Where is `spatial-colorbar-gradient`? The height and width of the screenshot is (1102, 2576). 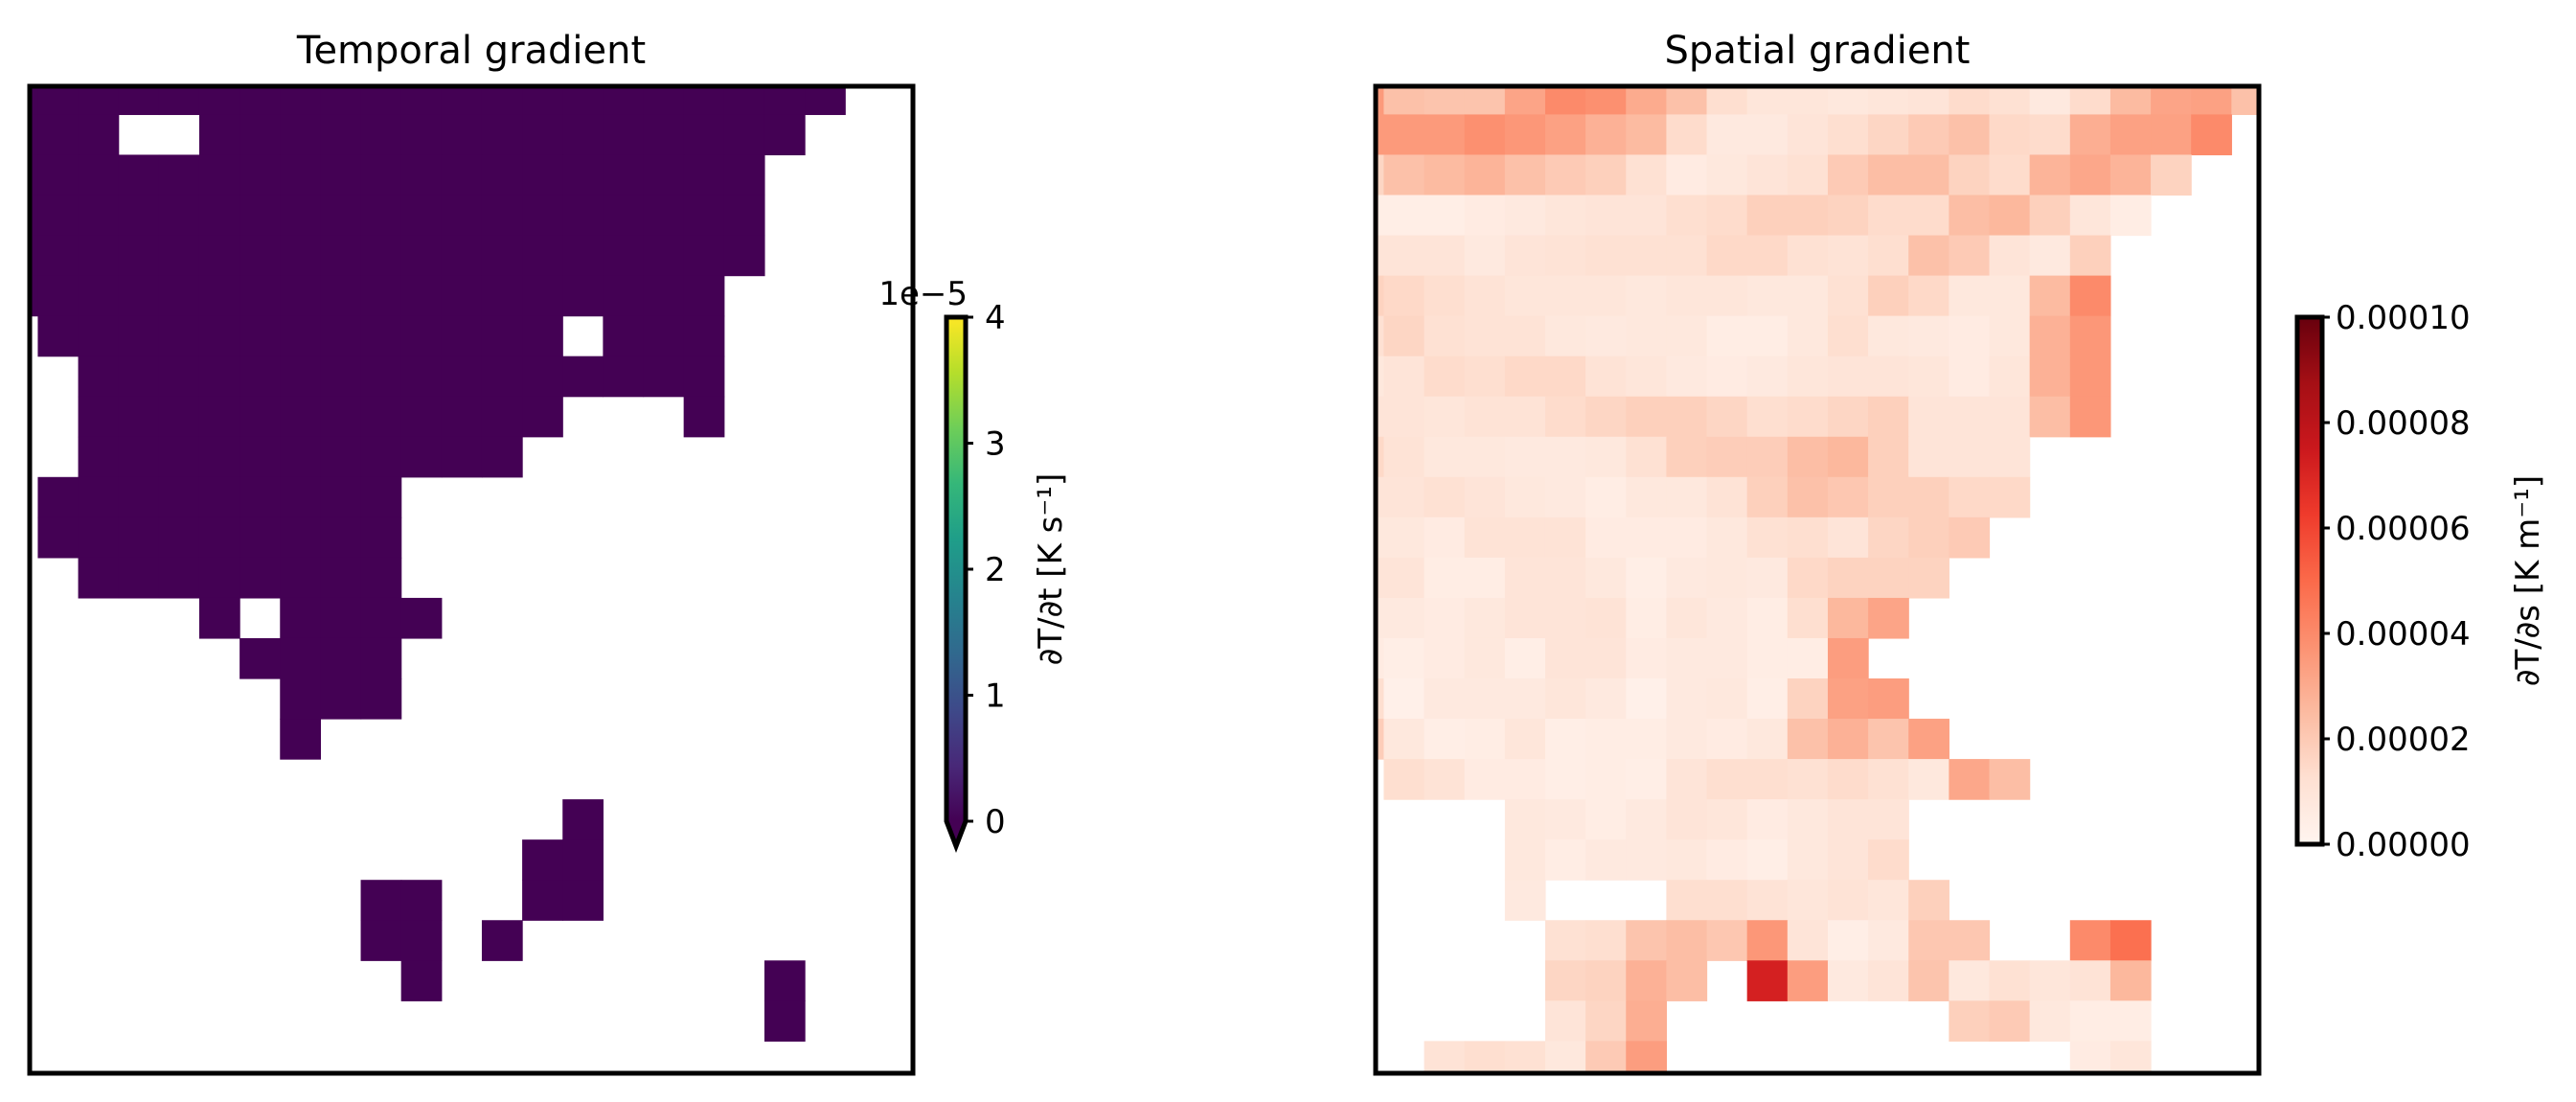 spatial-colorbar-gradient is located at coordinates (2310, 580).